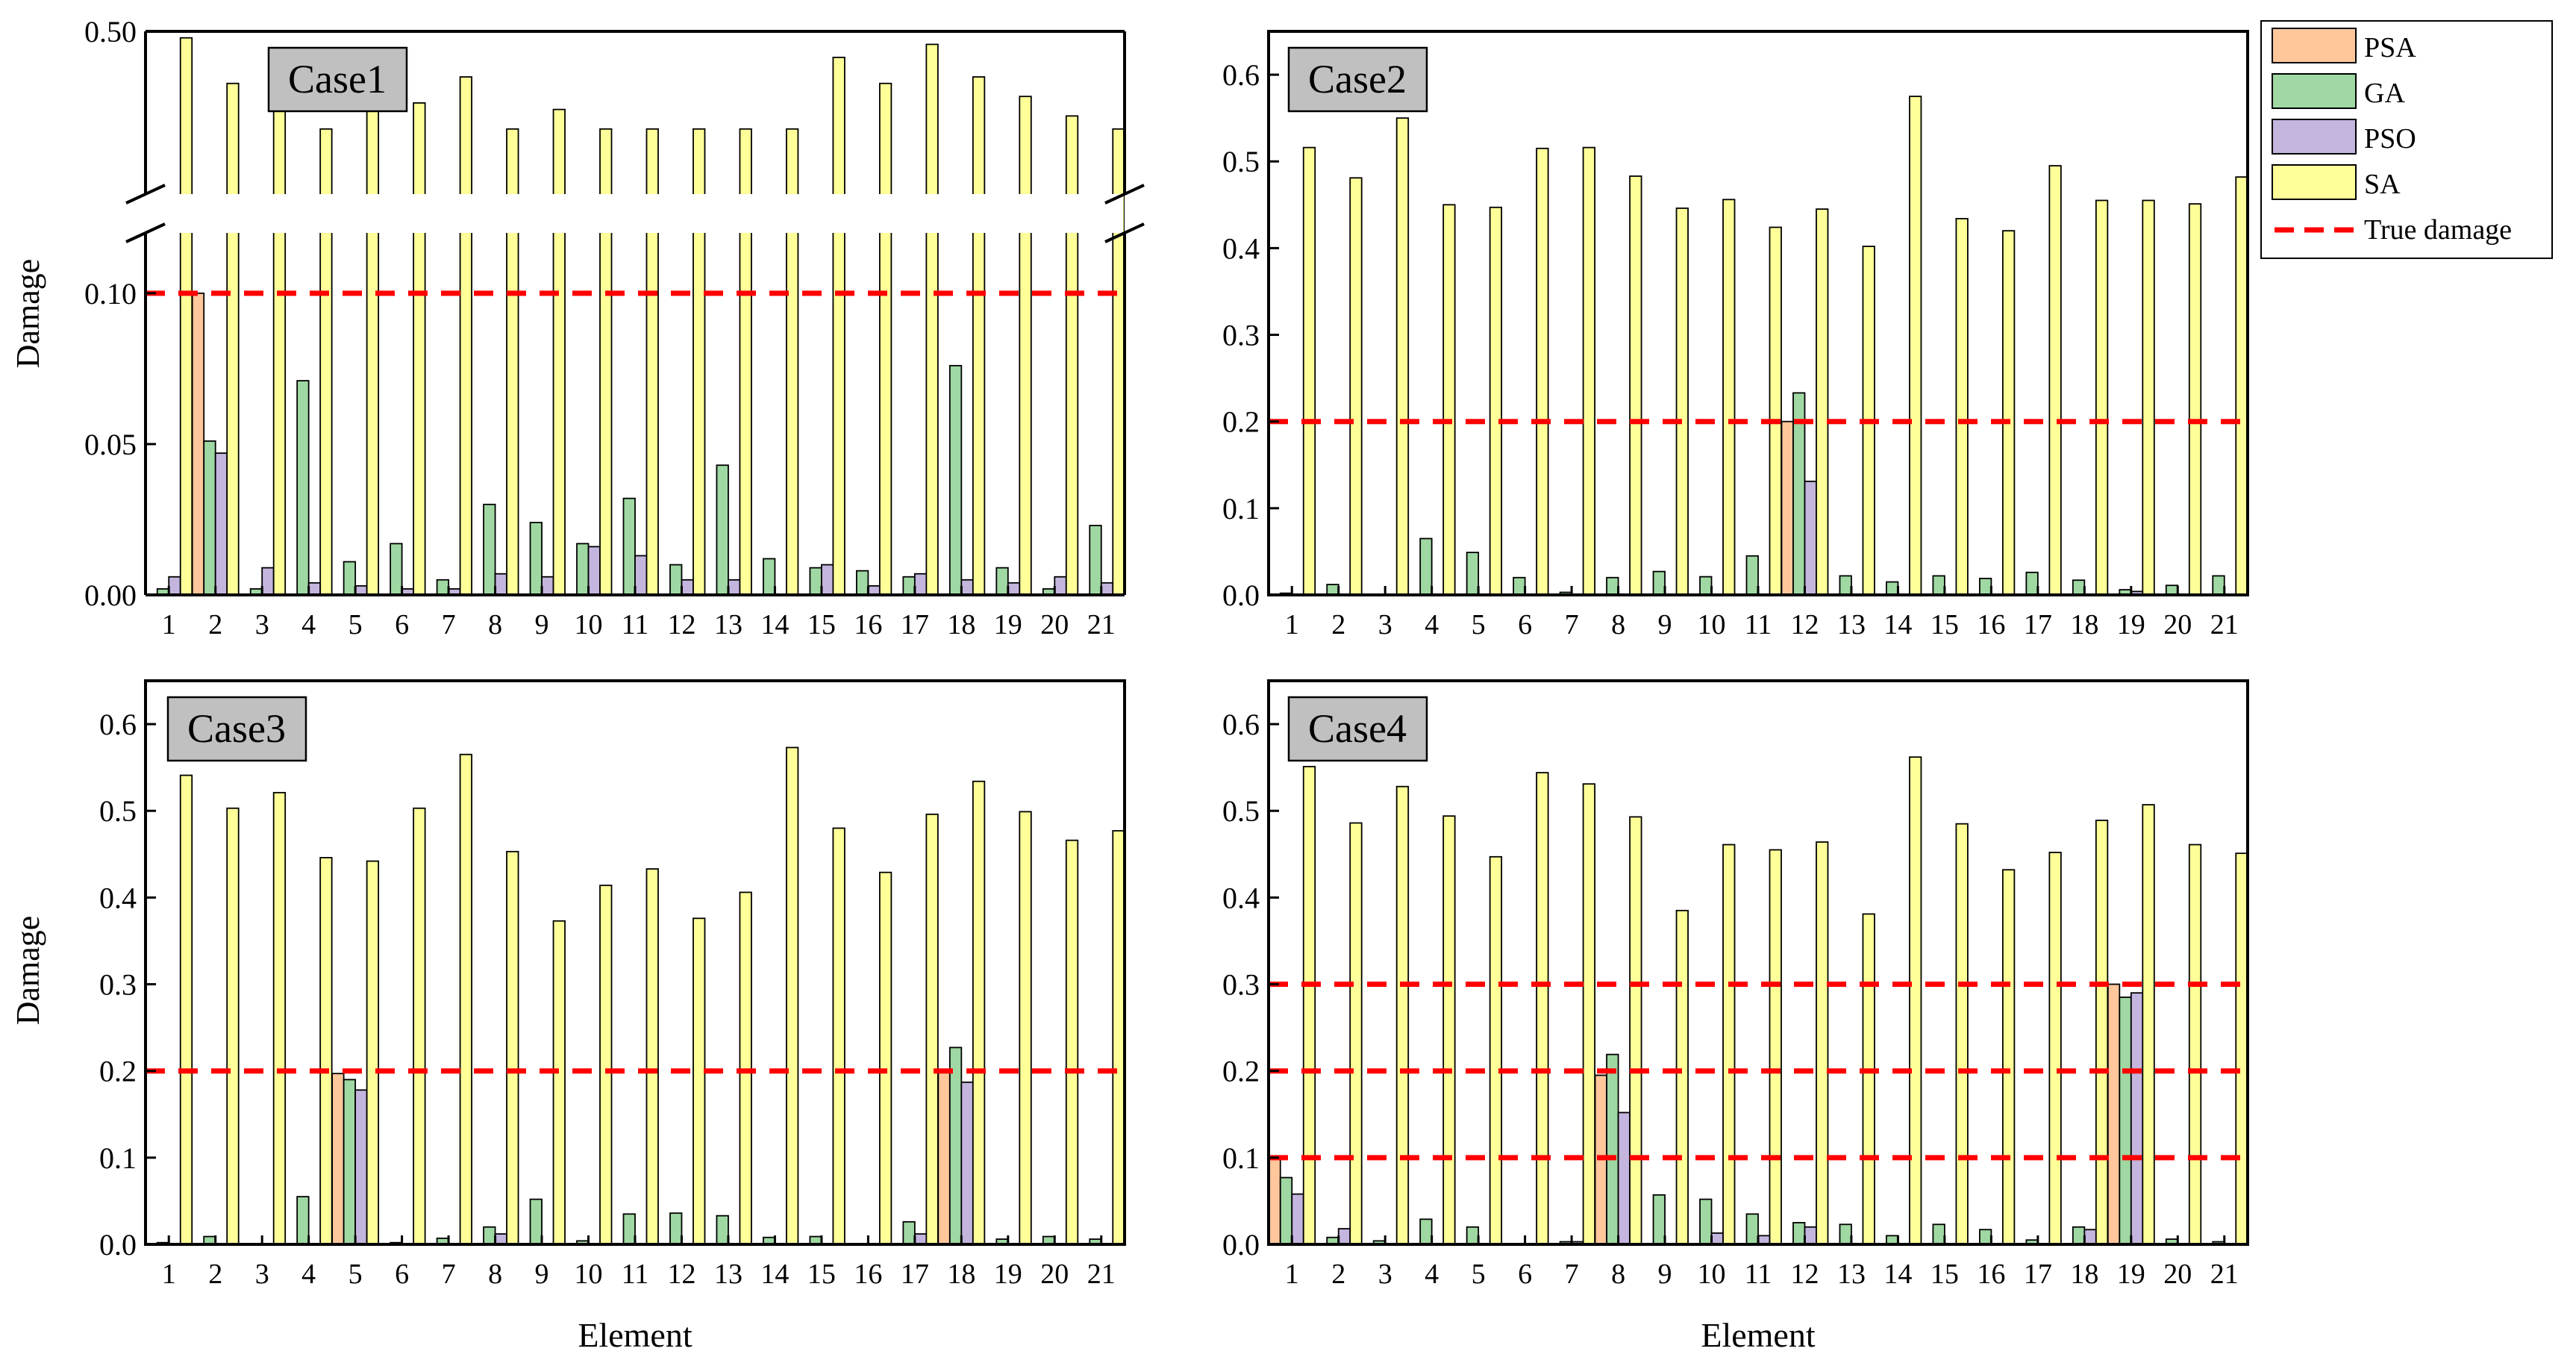  Describe the element at coordinates (355, 1274) in the screenshot. I see `x-tick-label: 5` at that location.